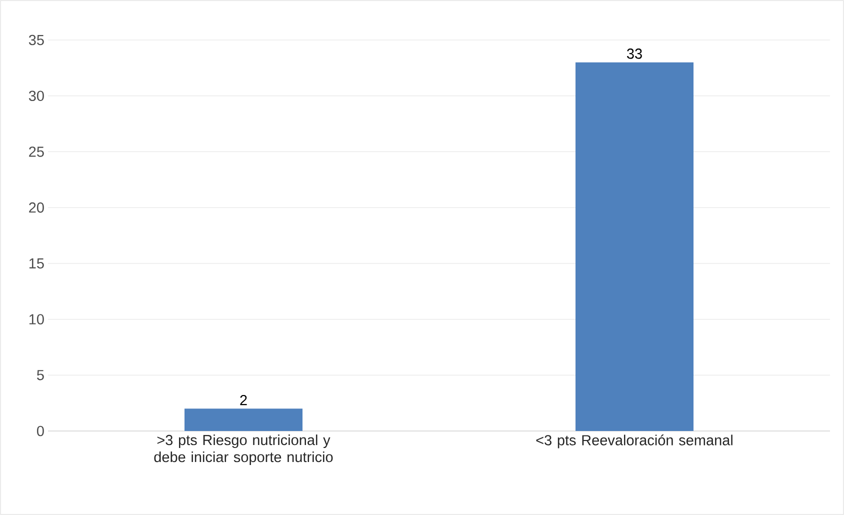  What do you see at coordinates (36, 40) in the screenshot?
I see `y-tick-label: 35` at bounding box center [36, 40].